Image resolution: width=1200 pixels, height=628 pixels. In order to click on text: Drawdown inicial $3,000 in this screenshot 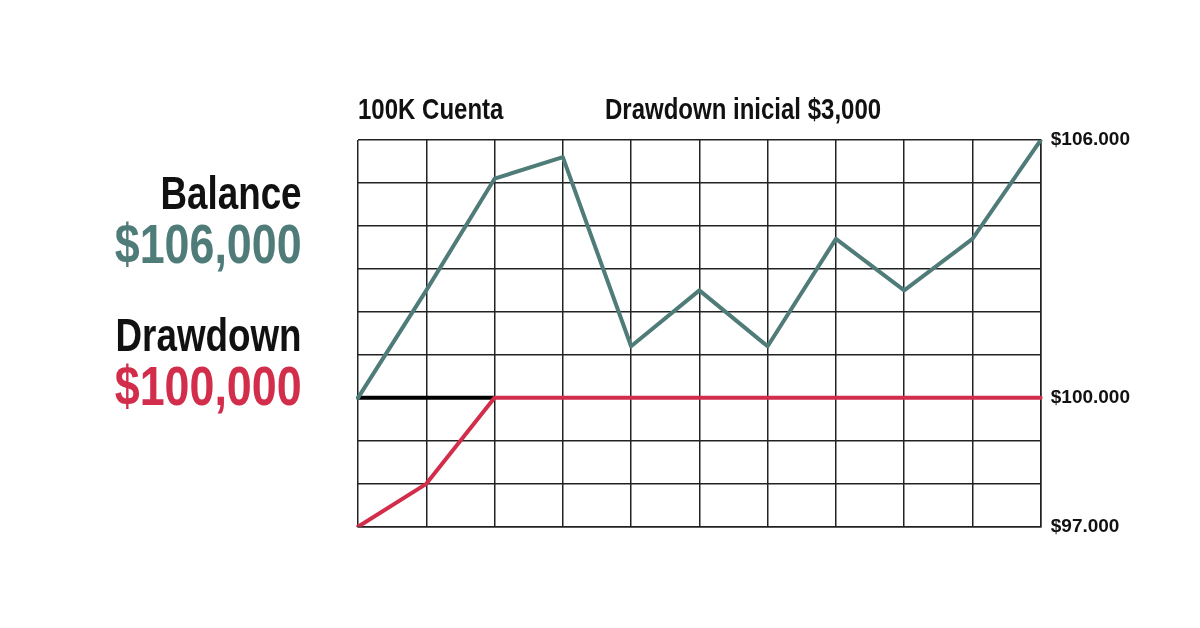, I will do `click(743, 109)`.